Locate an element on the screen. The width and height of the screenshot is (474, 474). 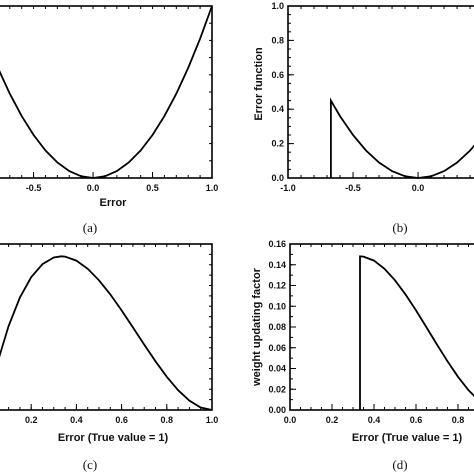
y-axis-label: Error function is located at coordinates (259, 84).